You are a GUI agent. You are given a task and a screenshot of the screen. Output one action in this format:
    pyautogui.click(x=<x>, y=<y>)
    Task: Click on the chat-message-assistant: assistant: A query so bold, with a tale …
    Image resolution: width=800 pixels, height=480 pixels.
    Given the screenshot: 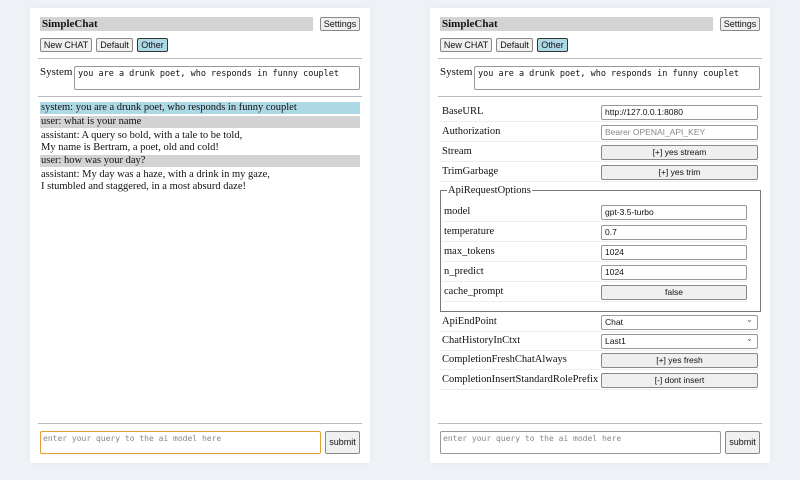 What is the action you would take?
    pyautogui.click(x=200, y=142)
    